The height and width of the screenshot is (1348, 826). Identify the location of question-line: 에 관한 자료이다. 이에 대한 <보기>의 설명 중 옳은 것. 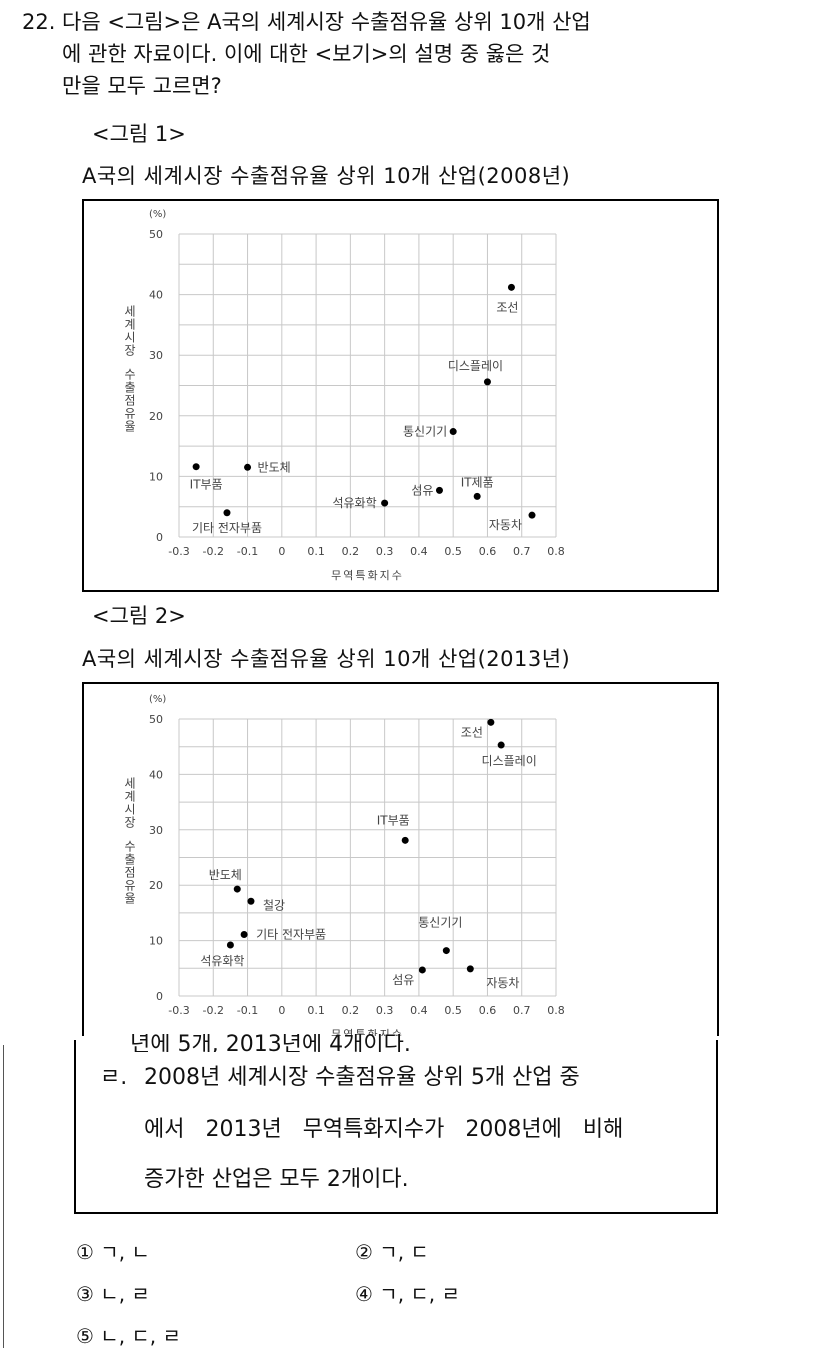
(306, 54).